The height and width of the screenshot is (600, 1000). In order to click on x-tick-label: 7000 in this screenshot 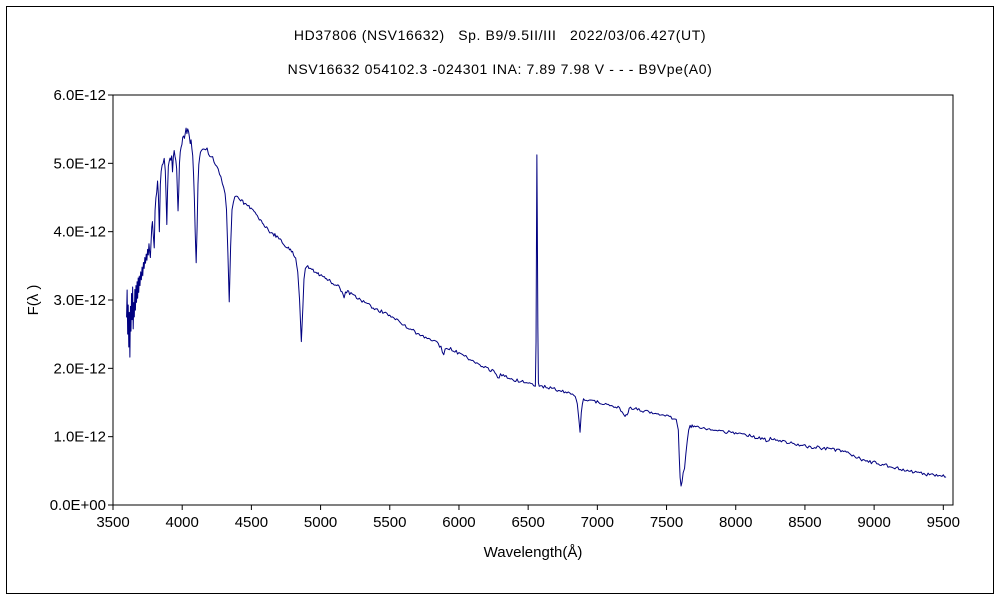, I will do `click(597, 522)`.